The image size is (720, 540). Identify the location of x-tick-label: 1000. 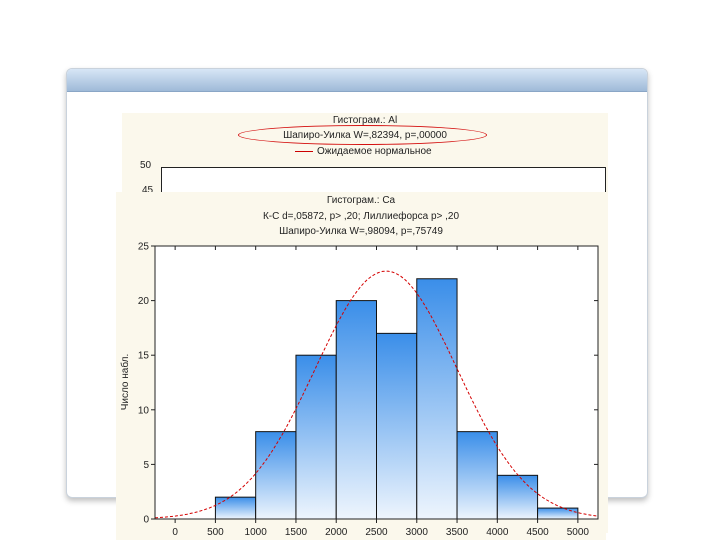
(256, 532).